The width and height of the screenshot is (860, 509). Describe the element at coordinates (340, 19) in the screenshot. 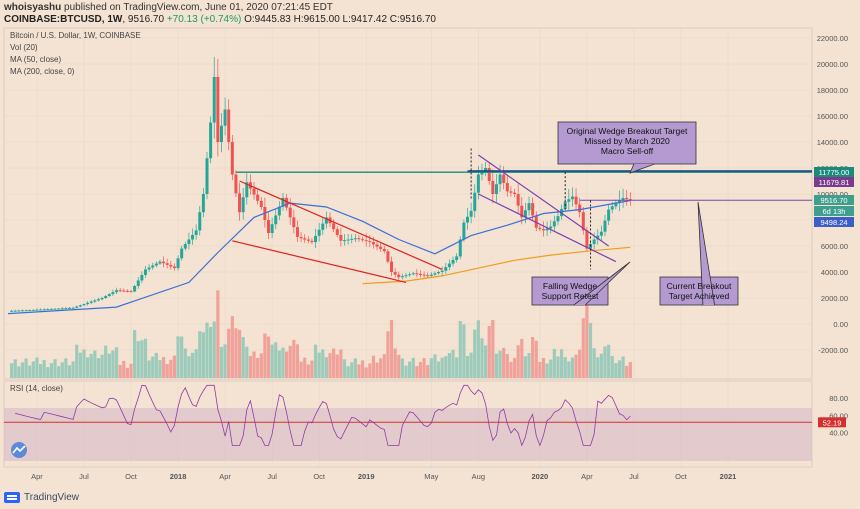

I see `ohlc-values: O:9445.83 H:9615.00 L:9417.42 C:9516.70` at that location.